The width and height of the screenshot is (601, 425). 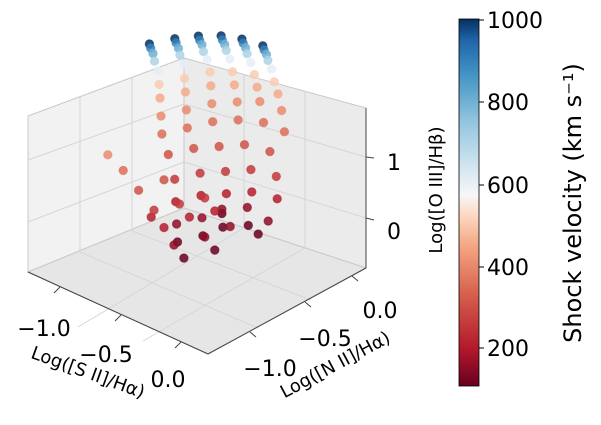 What do you see at coordinates (287, 311) in the screenshot?
I see `y-axis-line` at bounding box center [287, 311].